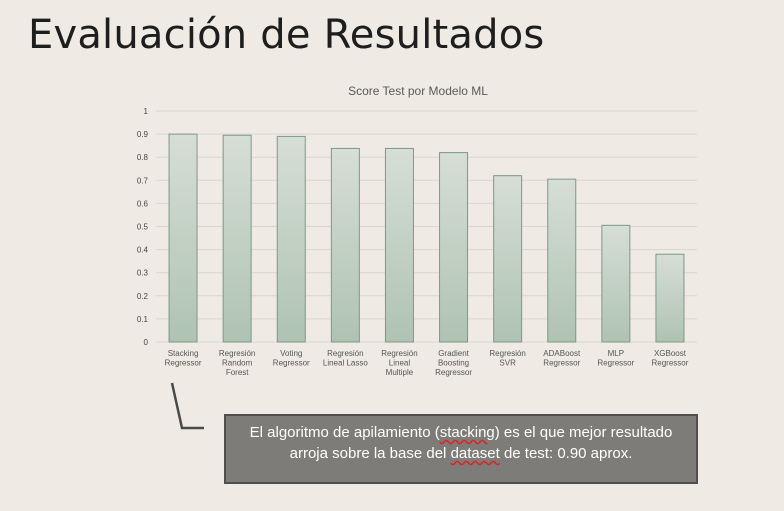 This screenshot has width=784, height=511. I want to click on x-tick-label-line: Boosting, so click(453, 363).